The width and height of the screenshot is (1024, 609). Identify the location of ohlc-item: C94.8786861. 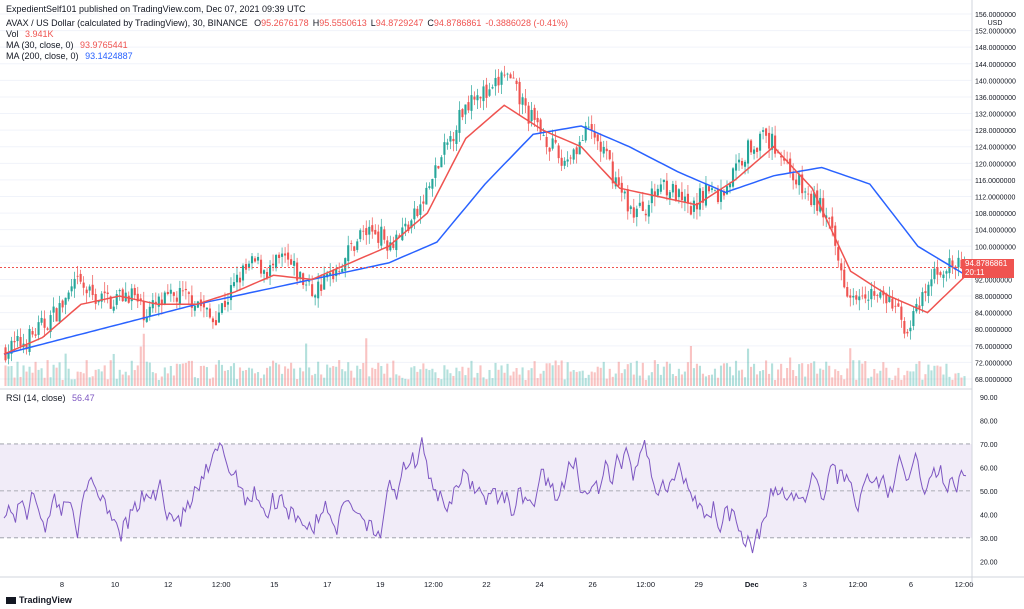
(454, 23).